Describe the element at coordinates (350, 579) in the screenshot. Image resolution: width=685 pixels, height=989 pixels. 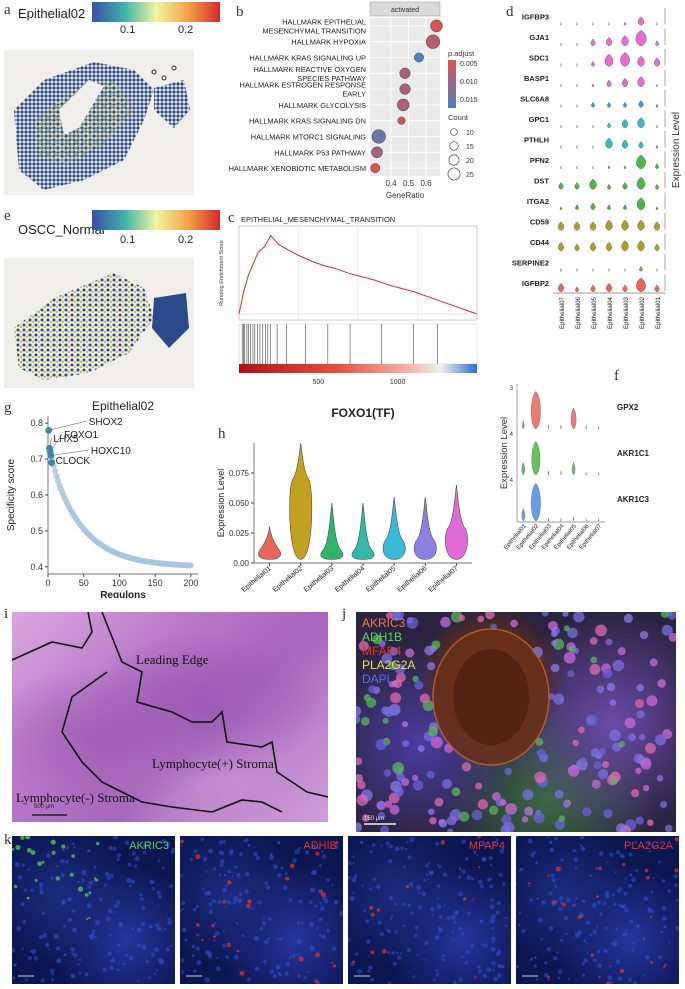
I see `x-tick: Epithelial04` at that location.